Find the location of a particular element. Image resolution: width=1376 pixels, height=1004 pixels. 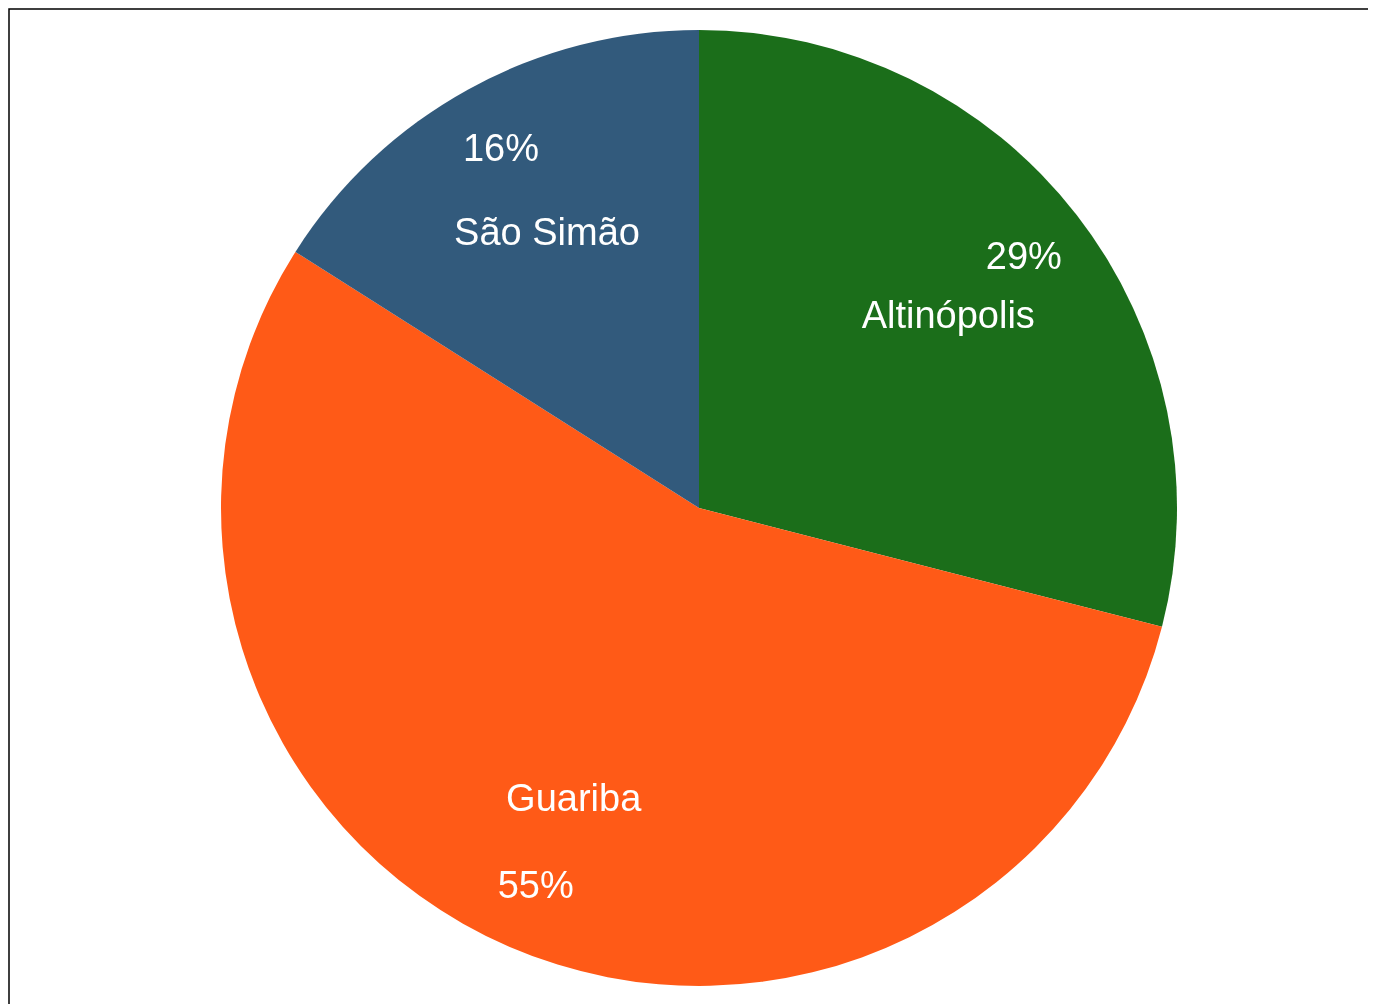

data-label: 16% is located at coordinates (500, 147).